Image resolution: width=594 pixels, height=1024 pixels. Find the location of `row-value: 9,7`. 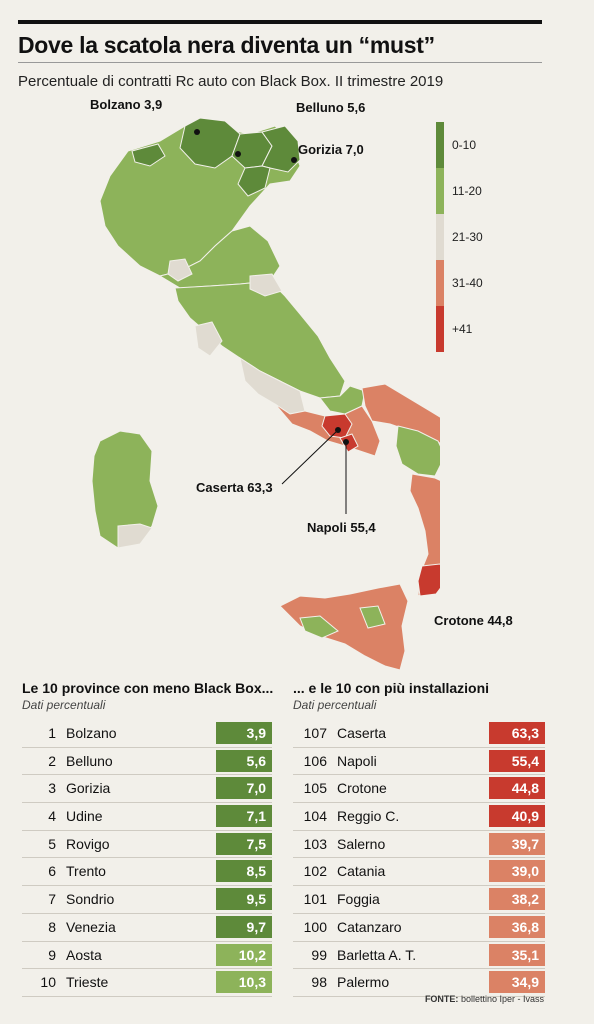

row-value: 9,7 is located at coordinates (244, 926).